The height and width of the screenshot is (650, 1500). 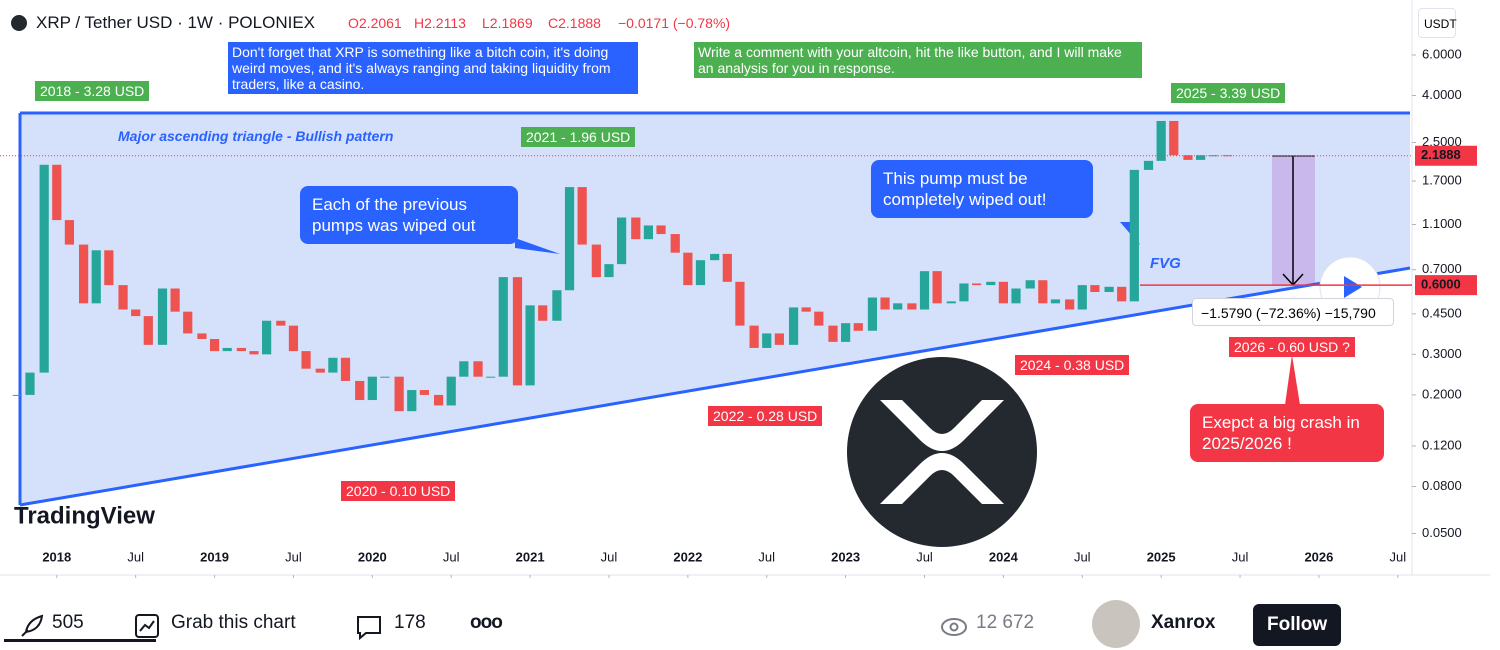 I want to click on y-tick-label: 0.2000, so click(x=1442, y=393).